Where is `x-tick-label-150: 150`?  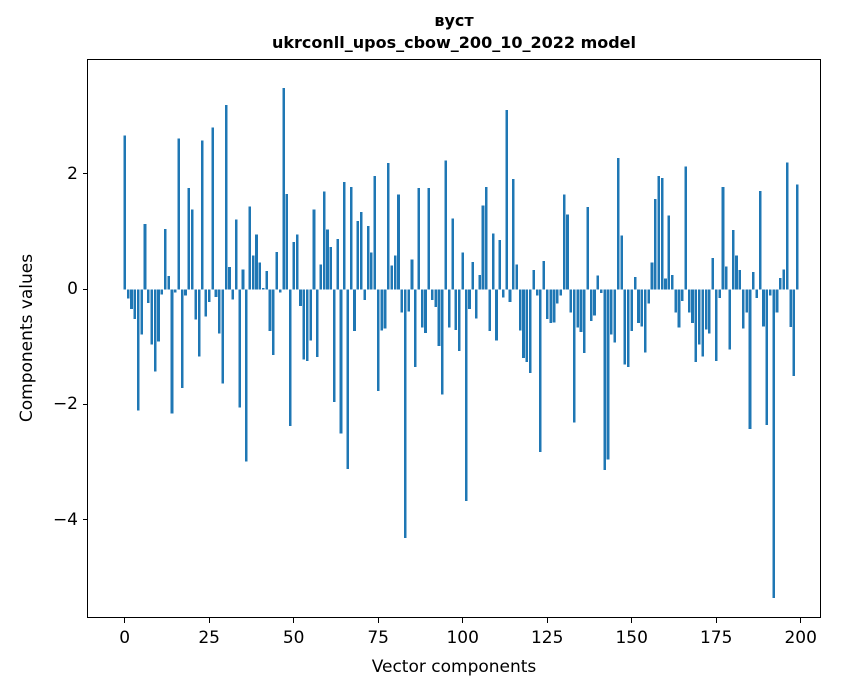 x-tick-label-150: 150 is located at coordinates (631, 638).